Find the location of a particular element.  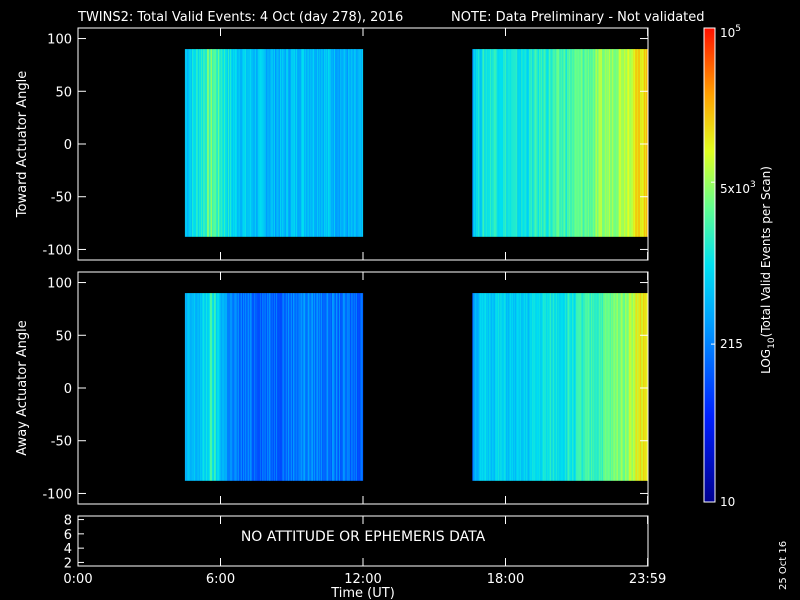

colorbar-tick-label: 215 is located at coordinates (731, 344).